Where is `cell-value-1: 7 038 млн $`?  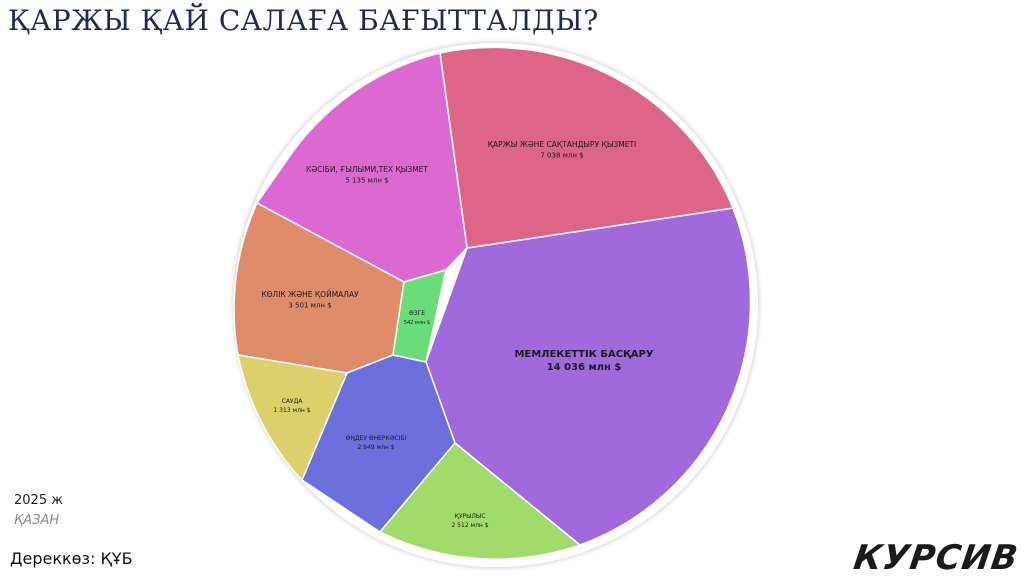
cell-value-1: 7 038 млн $ is located at coordinates (561, 156).